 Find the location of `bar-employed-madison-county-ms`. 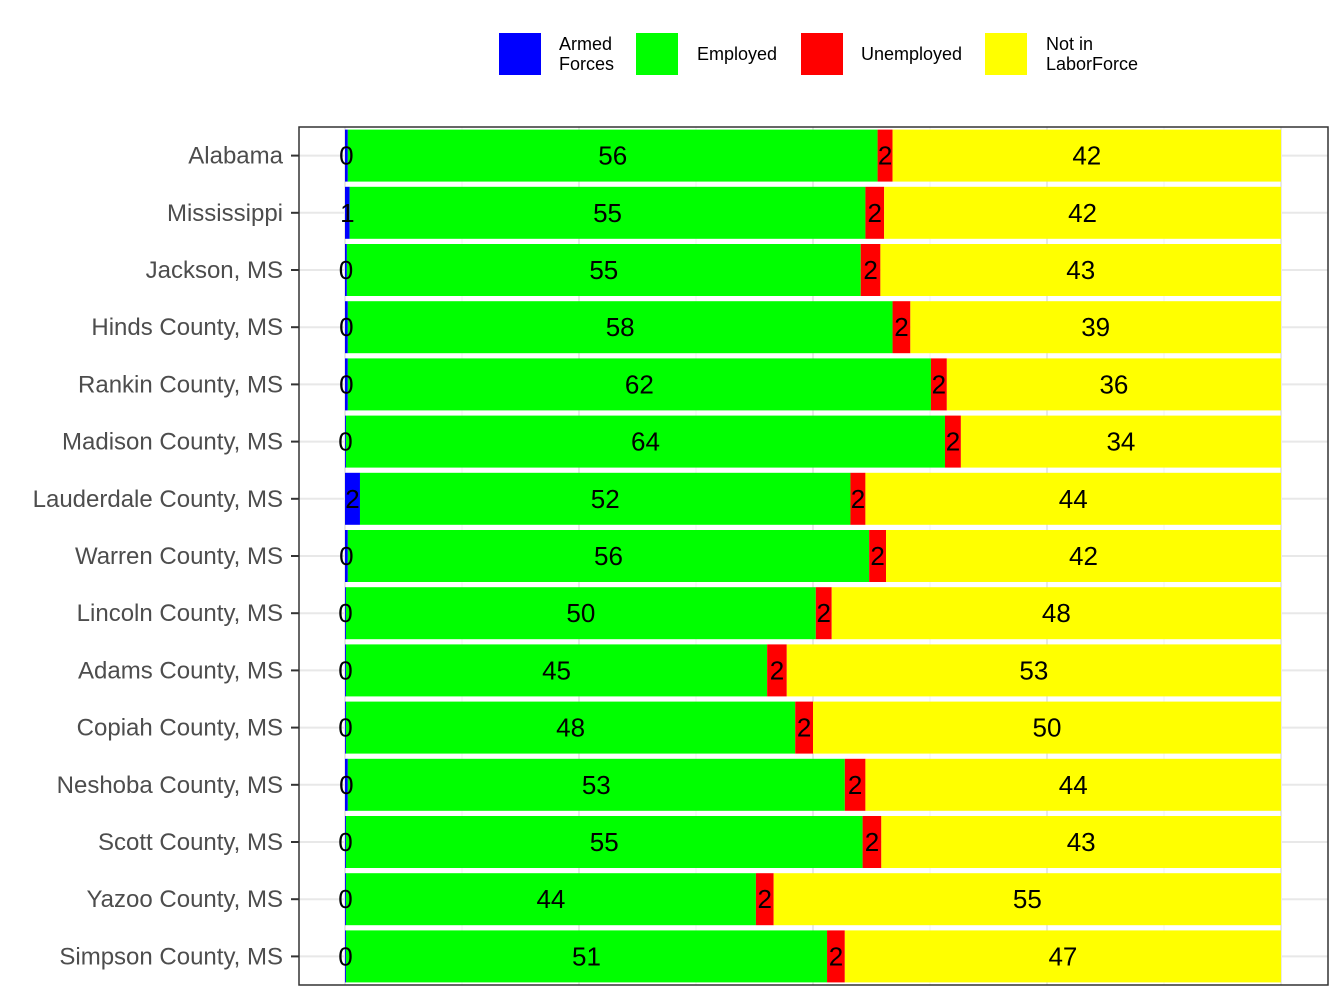

bar-employed-madison-county-ms is located at coordinates (645, 441).